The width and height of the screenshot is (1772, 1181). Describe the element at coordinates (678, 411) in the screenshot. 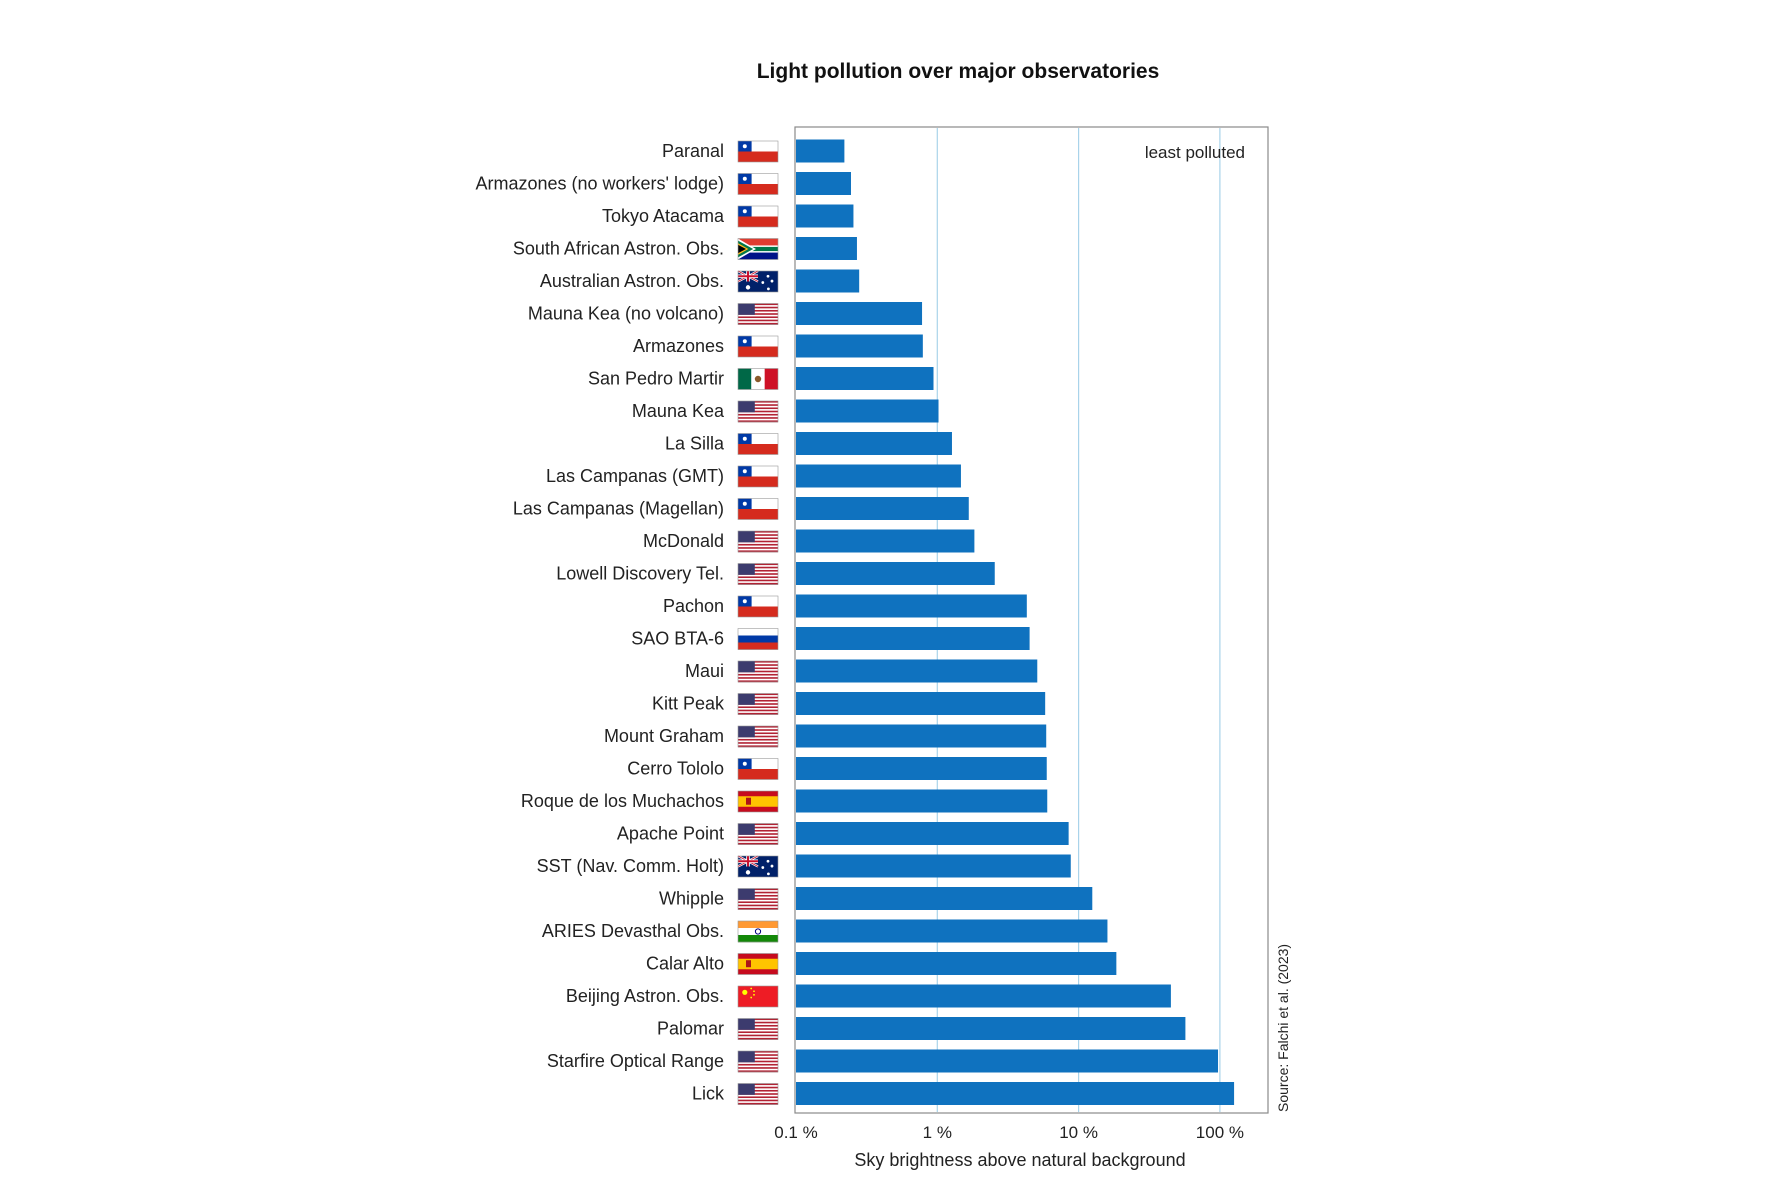

I see `category-label: Mauna Kea` at that location.